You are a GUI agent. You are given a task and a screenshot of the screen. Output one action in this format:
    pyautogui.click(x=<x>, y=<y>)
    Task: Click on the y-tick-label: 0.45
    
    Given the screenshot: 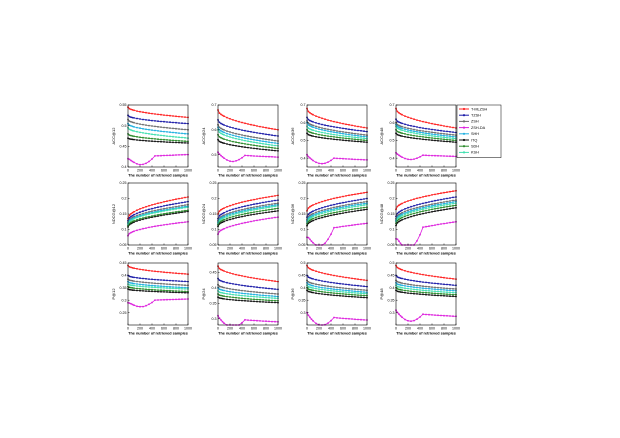 What is the action you would take?
    pyautogui.click(x=123, y=147)
    